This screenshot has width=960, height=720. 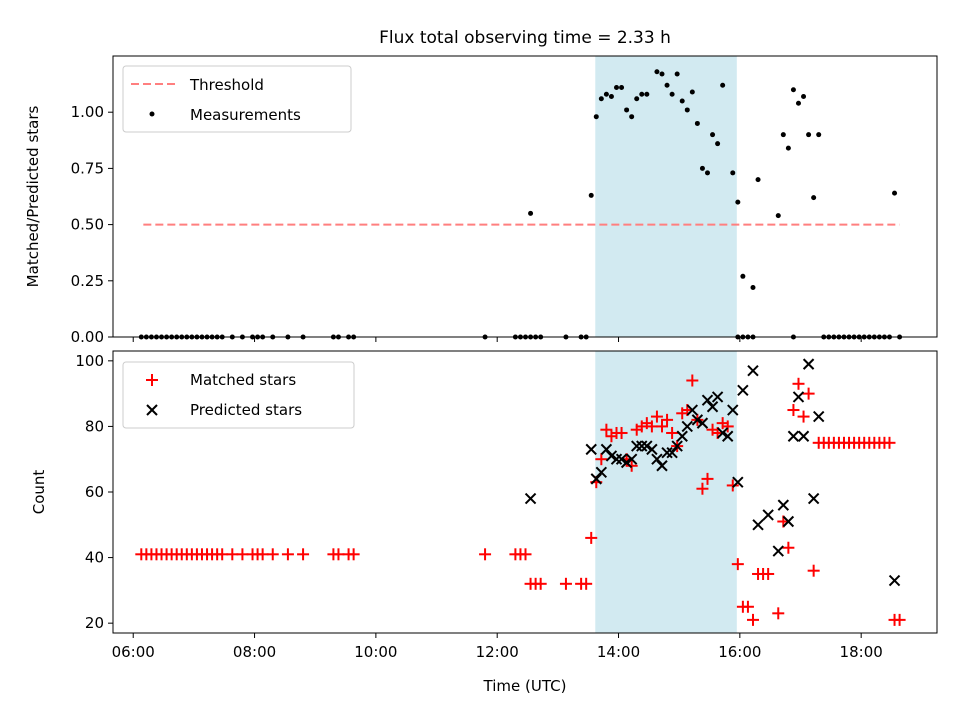 I want to click on top-y-axis-label: Matched/Predicted stars, so click(x=33, y=197).